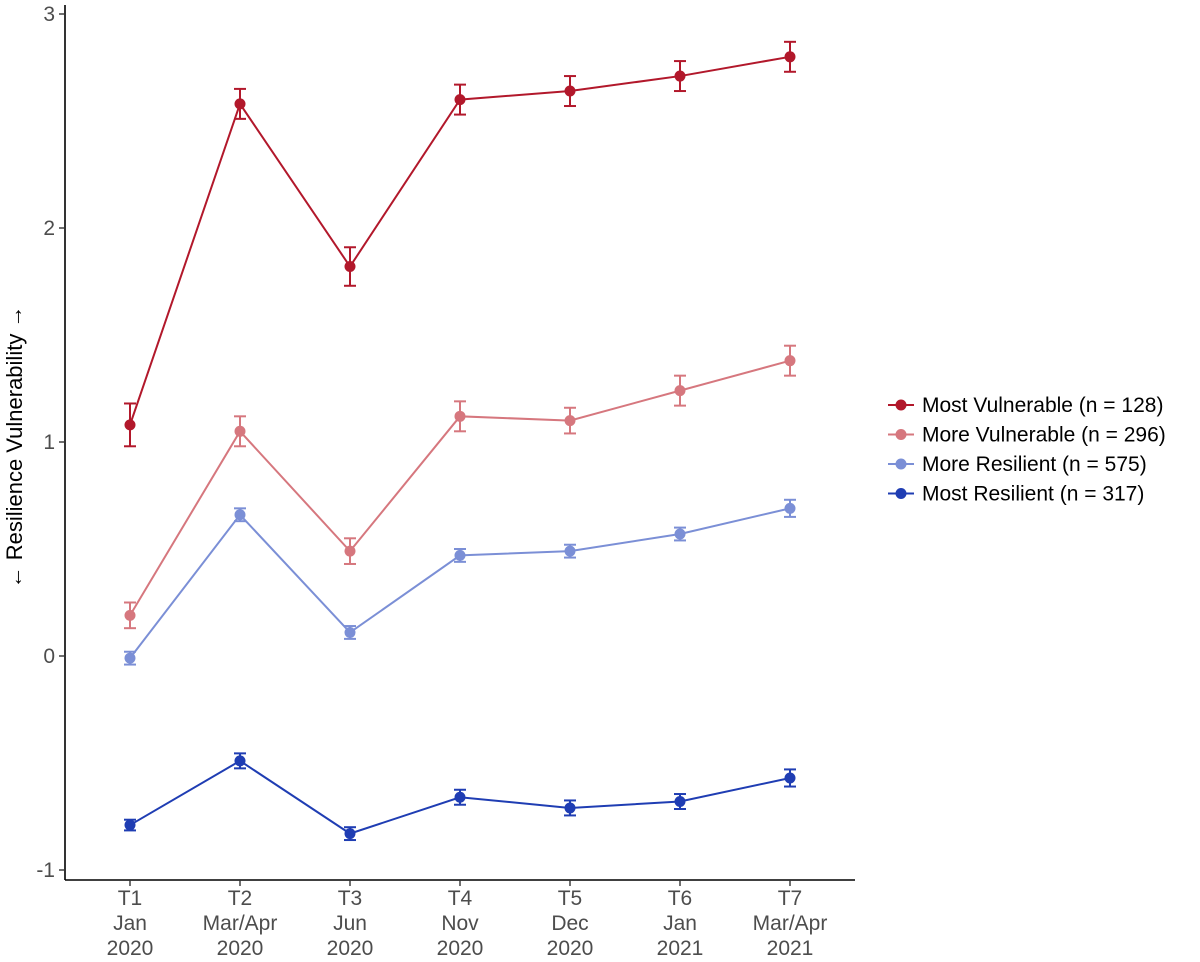 Image resolution: width=1200 pixels, height=962 pixels. I want to click on x-tick-label-line: T1, so click(130, 898).